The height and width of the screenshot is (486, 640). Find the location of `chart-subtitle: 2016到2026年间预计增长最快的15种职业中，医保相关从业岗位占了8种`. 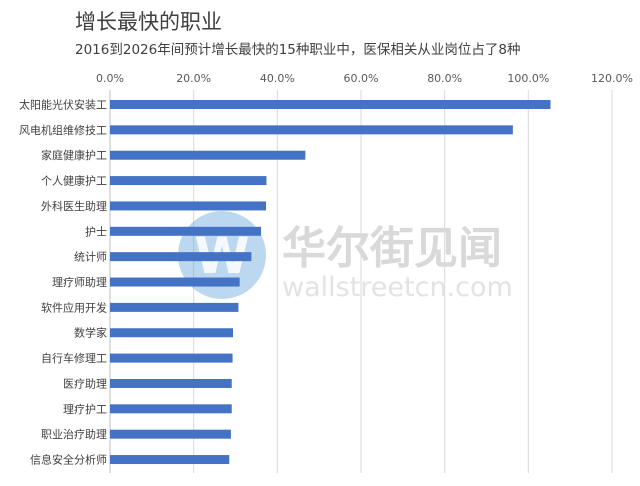

chart-subtitle: 2016到2026年间预计增长最快的15种职业中，医保相关从业岗位占了8种 is located at coordinates (298, 50).